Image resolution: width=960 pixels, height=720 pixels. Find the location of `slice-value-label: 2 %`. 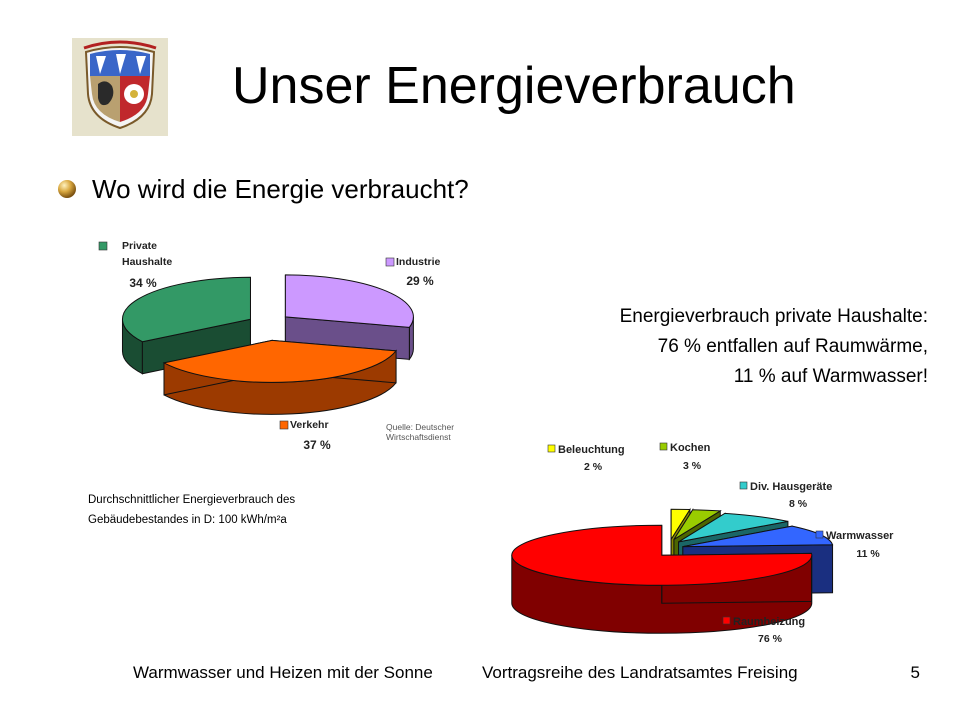

slice-value-label: 2 % is located at coordinates (593, 467).